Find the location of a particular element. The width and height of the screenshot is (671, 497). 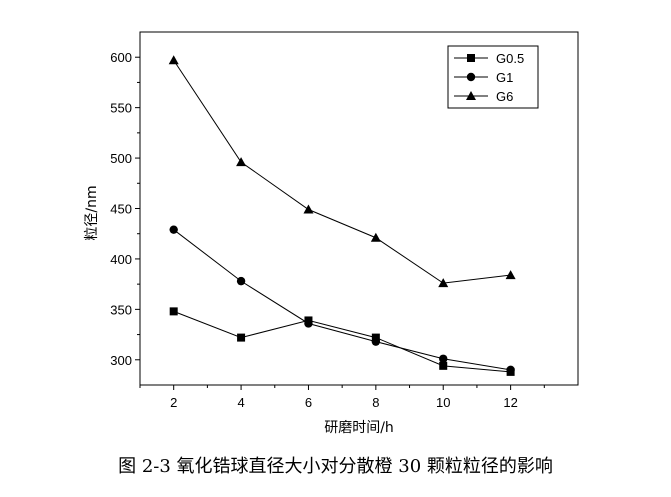

y-tick-label: 600 is located at coordinates (121, 57).